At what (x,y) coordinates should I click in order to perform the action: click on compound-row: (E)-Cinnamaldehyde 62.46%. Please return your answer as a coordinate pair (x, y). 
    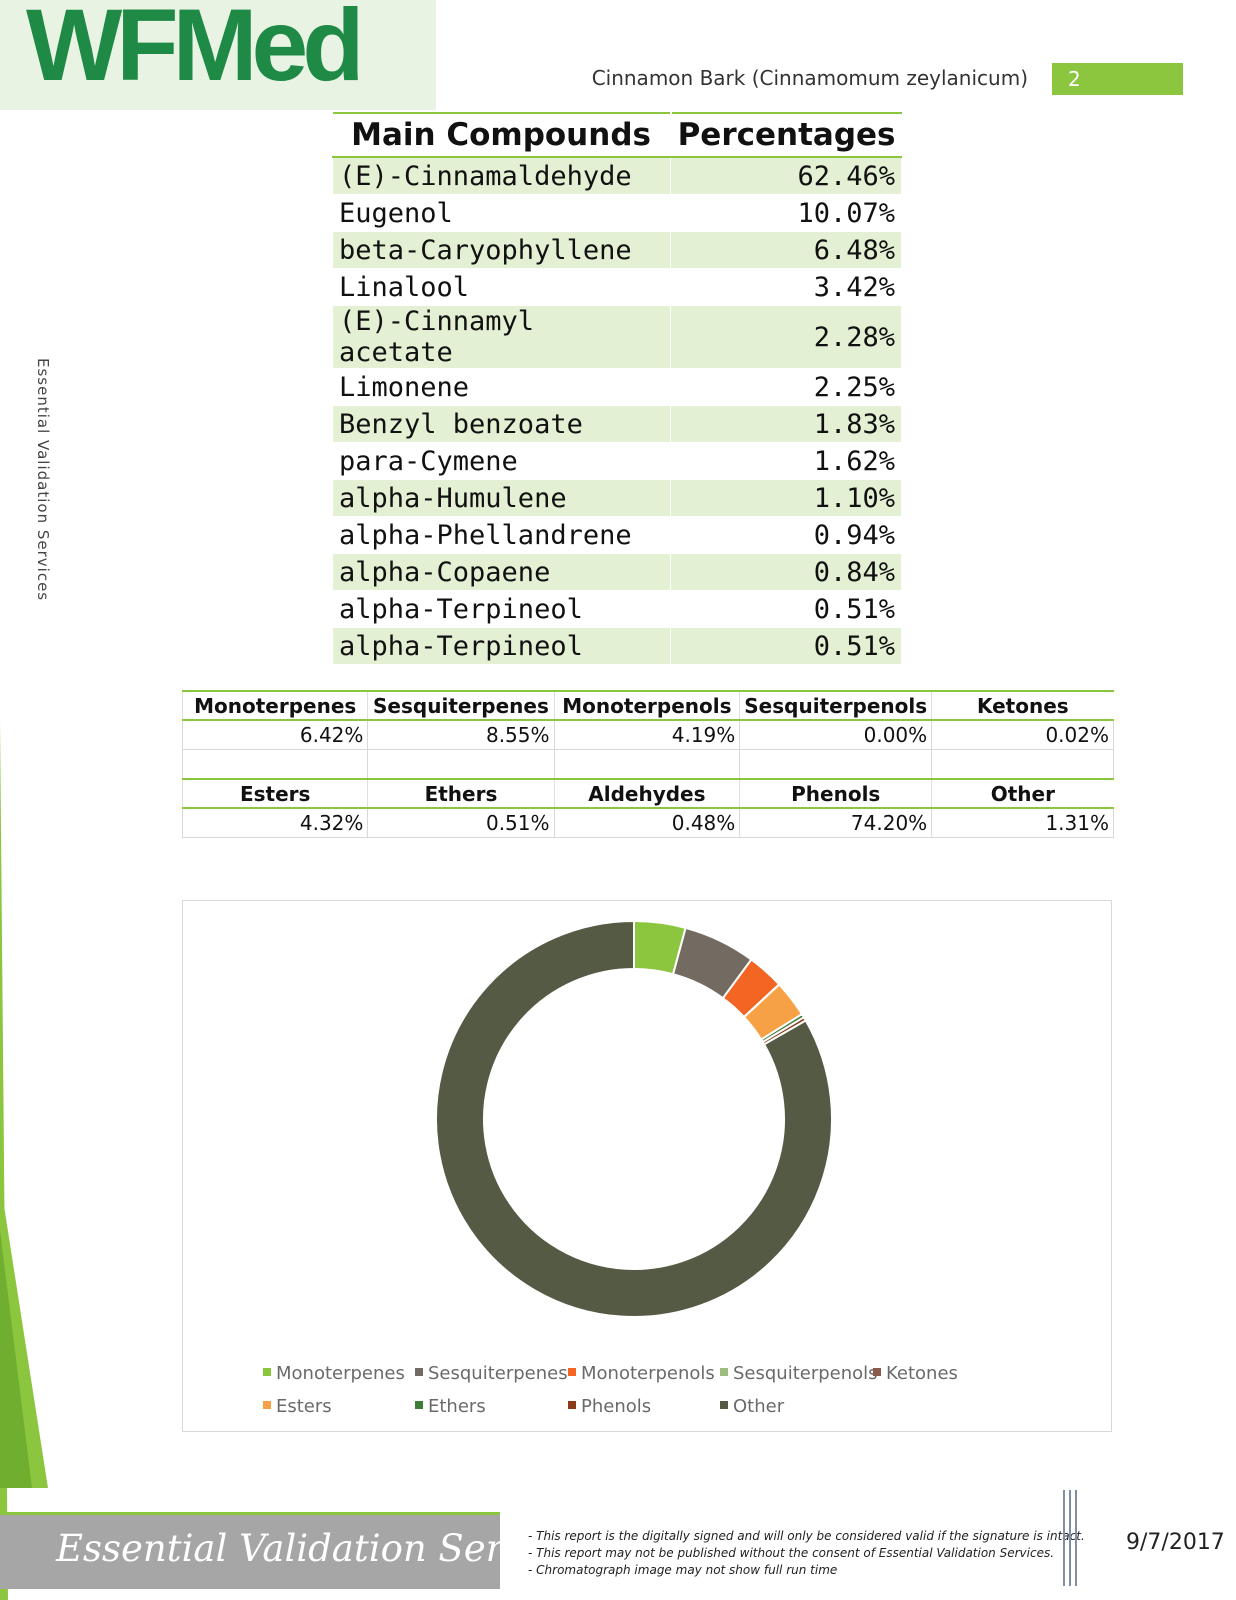
    Looking at the image, I should click on (616, 175).